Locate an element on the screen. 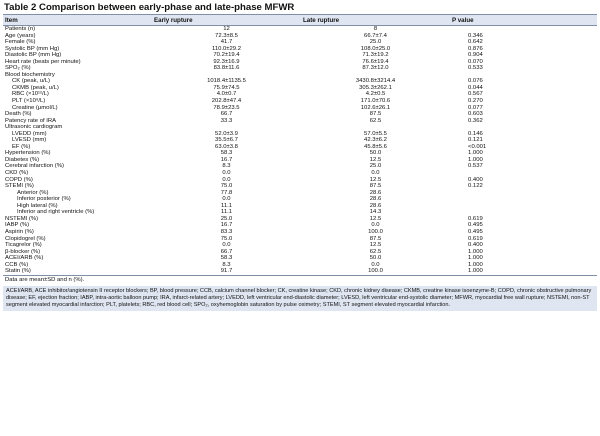 The width and height of the screenshot is (600, 436). row-late-value: 57.0±5.5 is located at coordinates (375, 133).